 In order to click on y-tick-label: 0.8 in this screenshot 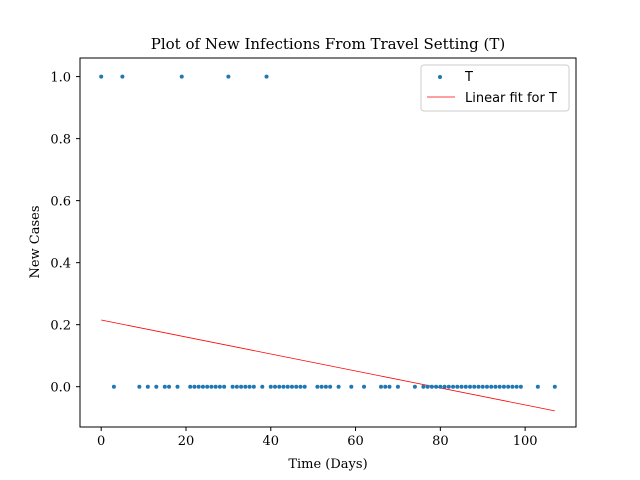, I will do `click(60, 140)`.